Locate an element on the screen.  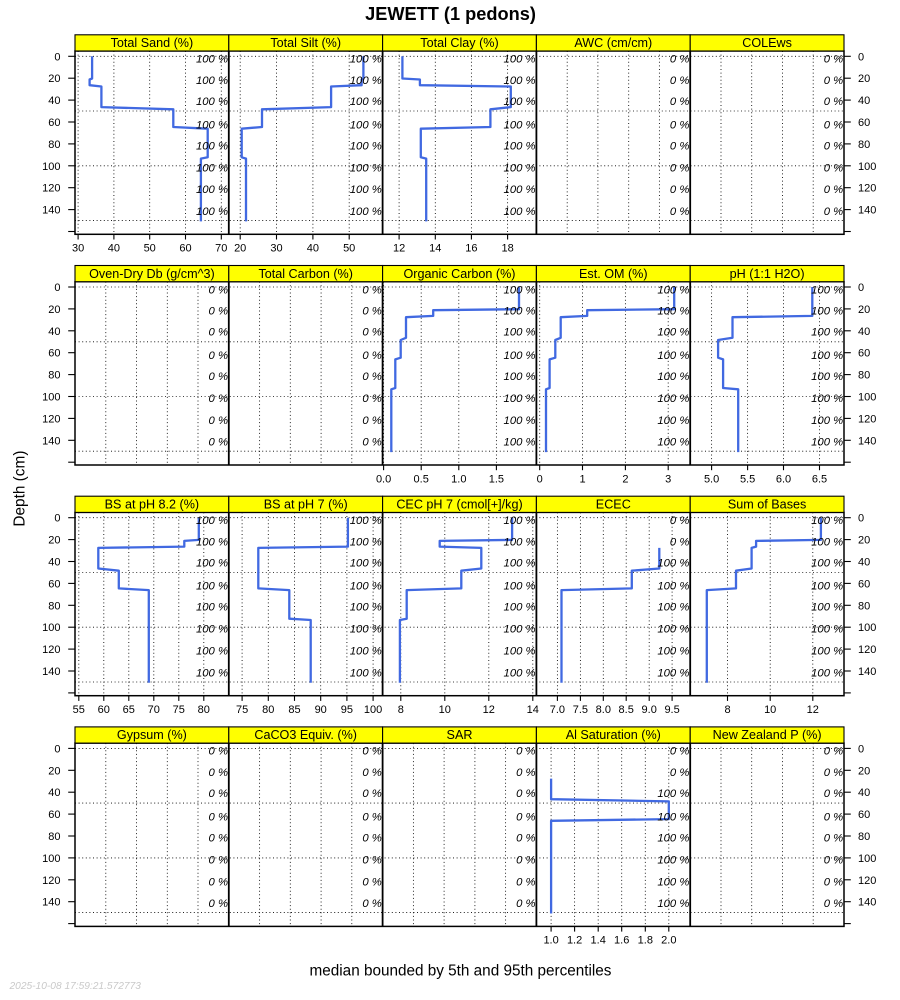
svg-text: 65 is located at coordinates (129, 710).